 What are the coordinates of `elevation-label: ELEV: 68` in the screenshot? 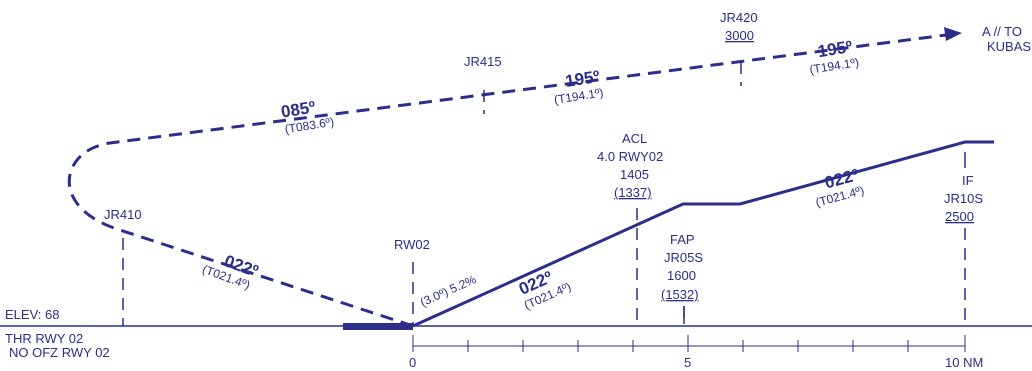 It's located at (32, 314).